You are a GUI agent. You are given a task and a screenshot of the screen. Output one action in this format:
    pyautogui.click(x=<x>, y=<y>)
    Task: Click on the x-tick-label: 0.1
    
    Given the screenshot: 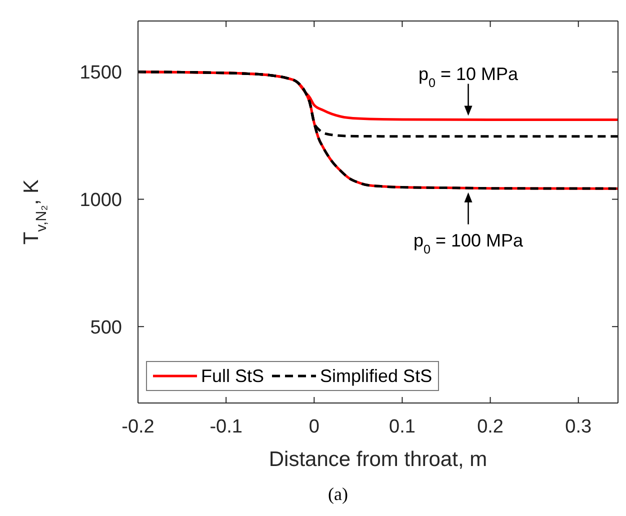 What is the action you would take?
    pyautogui.click(x=402, y=427)
    